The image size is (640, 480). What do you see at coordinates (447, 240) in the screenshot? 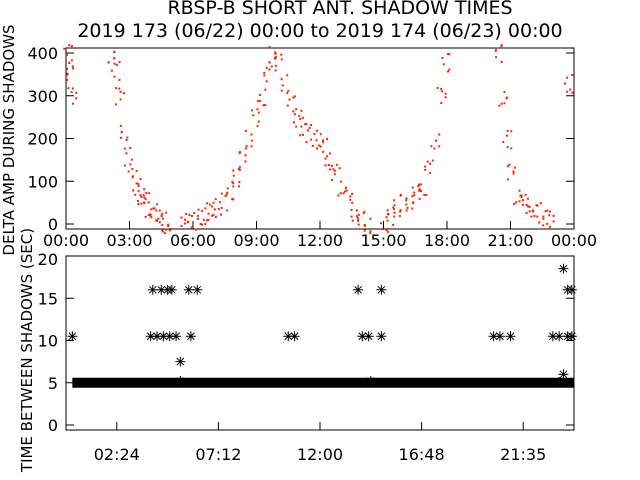
I see `x-tick-label: 18:00` at bounding box center [447, 240].